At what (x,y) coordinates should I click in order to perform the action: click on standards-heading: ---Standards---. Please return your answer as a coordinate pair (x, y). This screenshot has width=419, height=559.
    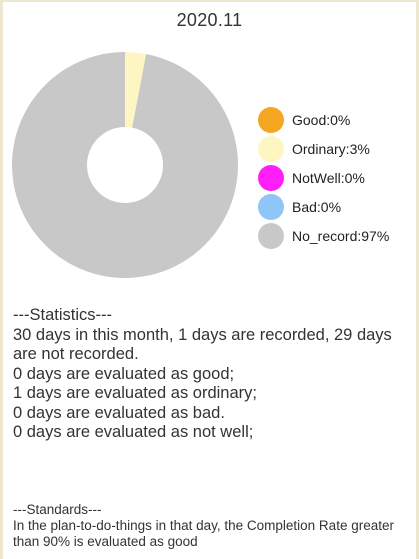
    Looking at the image, I should click on (57, 509).